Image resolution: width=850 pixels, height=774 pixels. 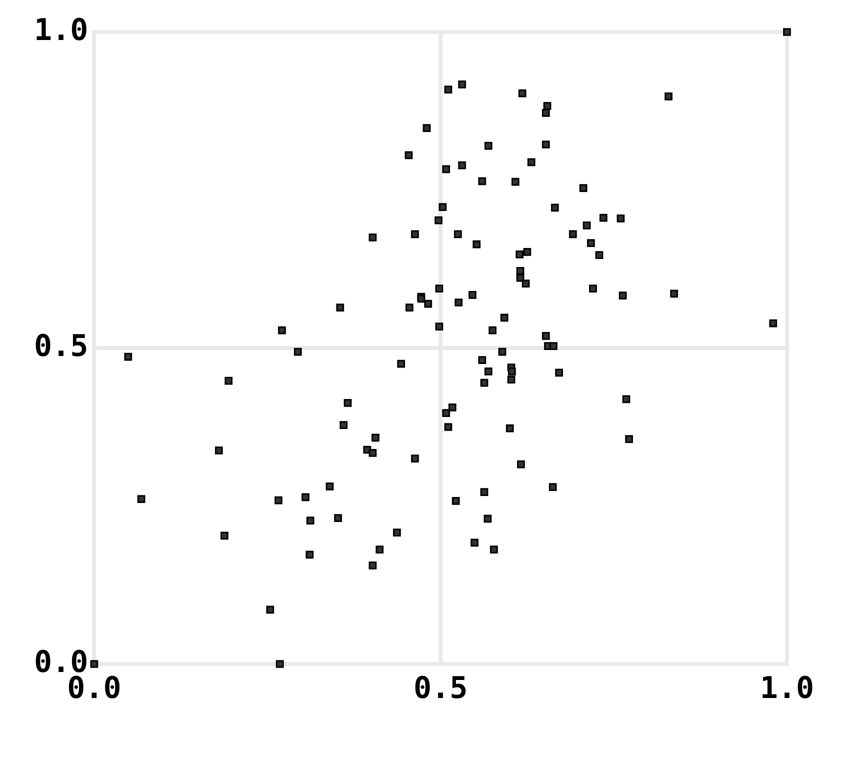 What do you see at coordinates (61, 346) in the screenshot?
I see `y-tick-label: 0.5` at bounding box center [61, 346].